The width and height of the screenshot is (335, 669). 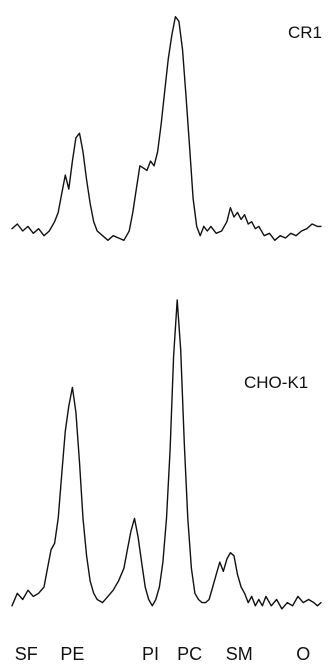 What do you see at coordinates (163, 654) in the screenshot?
I see `x-axis-labels: SF PE PI PC SM O` at bounding box center [163, 654].